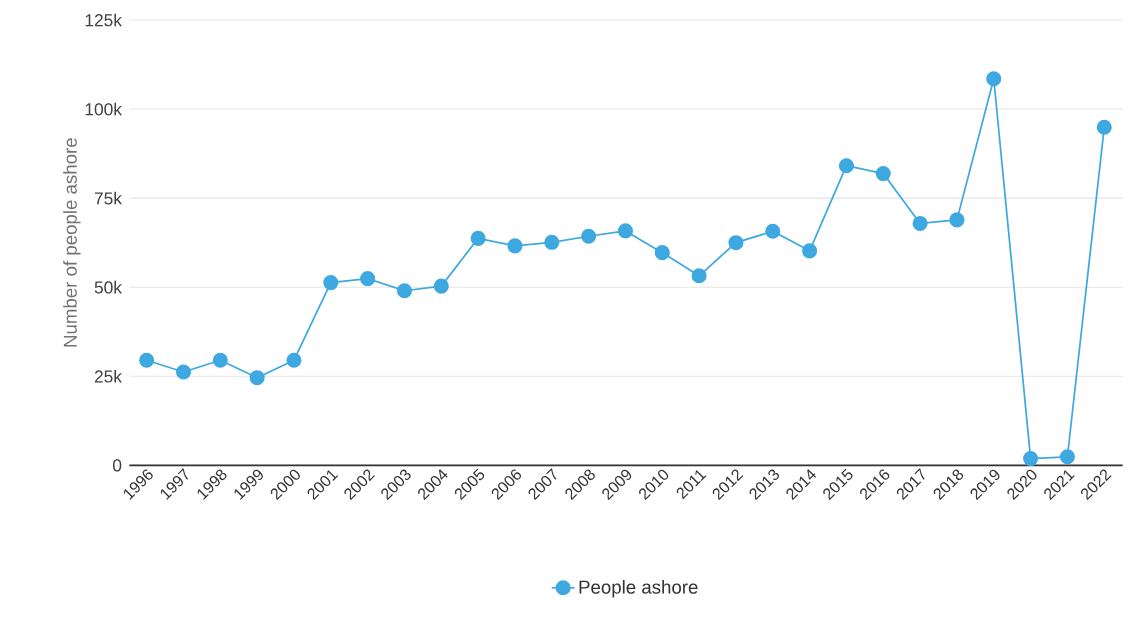  What do you see at coordinates (108, 376) in the screenshot?
I see `y-tick-label: 25k` at bounding box center [108, 376].